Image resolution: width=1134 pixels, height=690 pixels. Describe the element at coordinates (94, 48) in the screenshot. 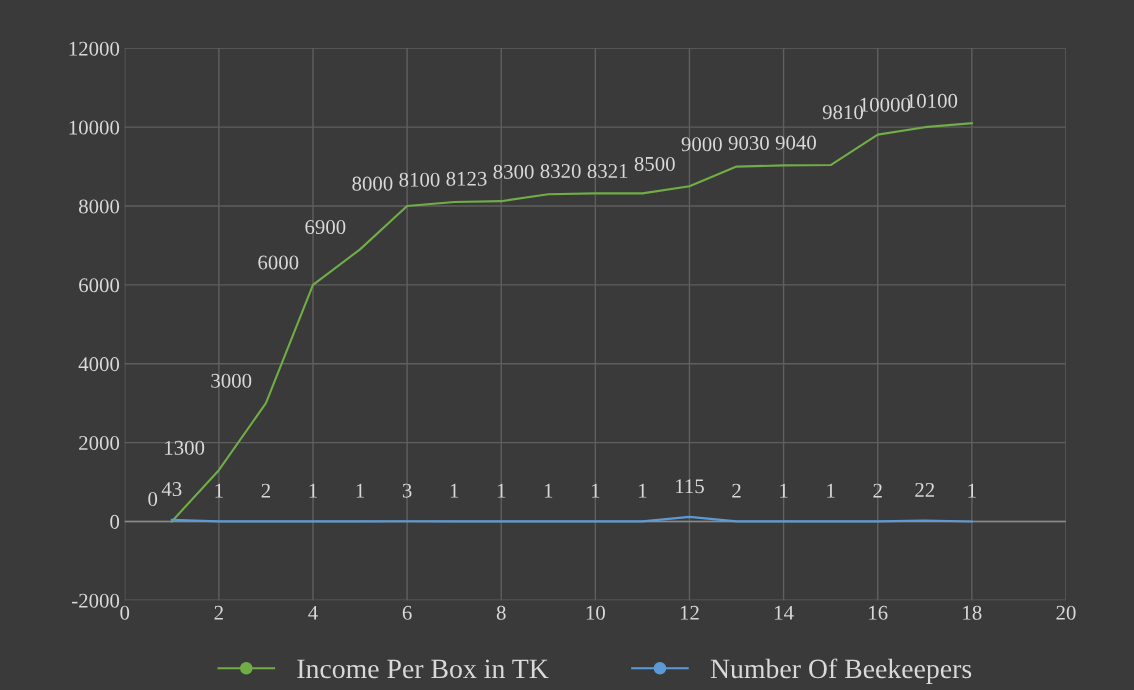

I see `y-tick-label: 12000` at that location.